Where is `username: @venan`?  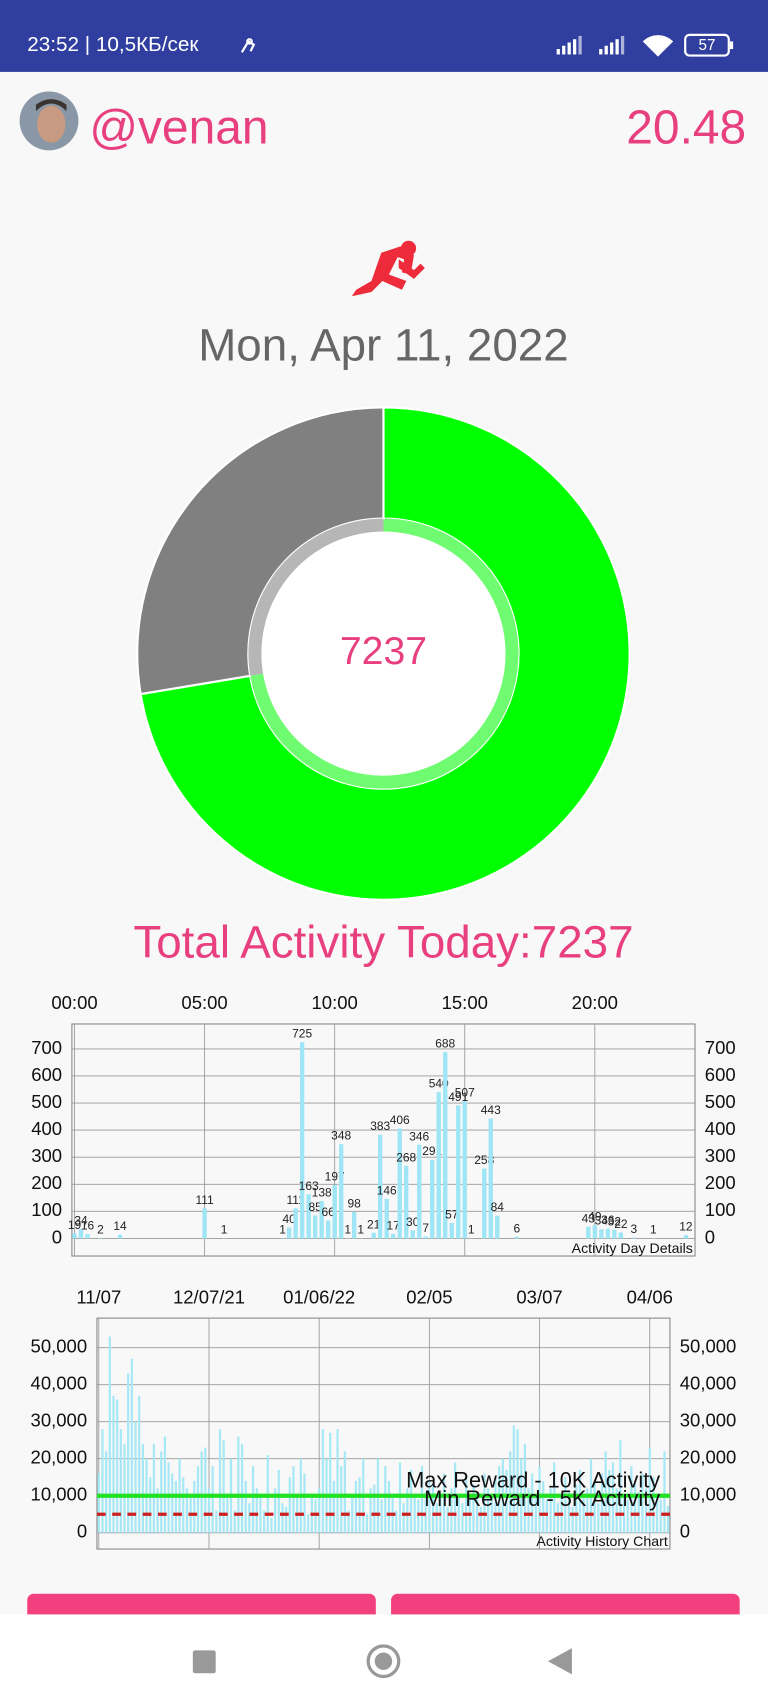
username: @venan is located at coordinates (178, 127).